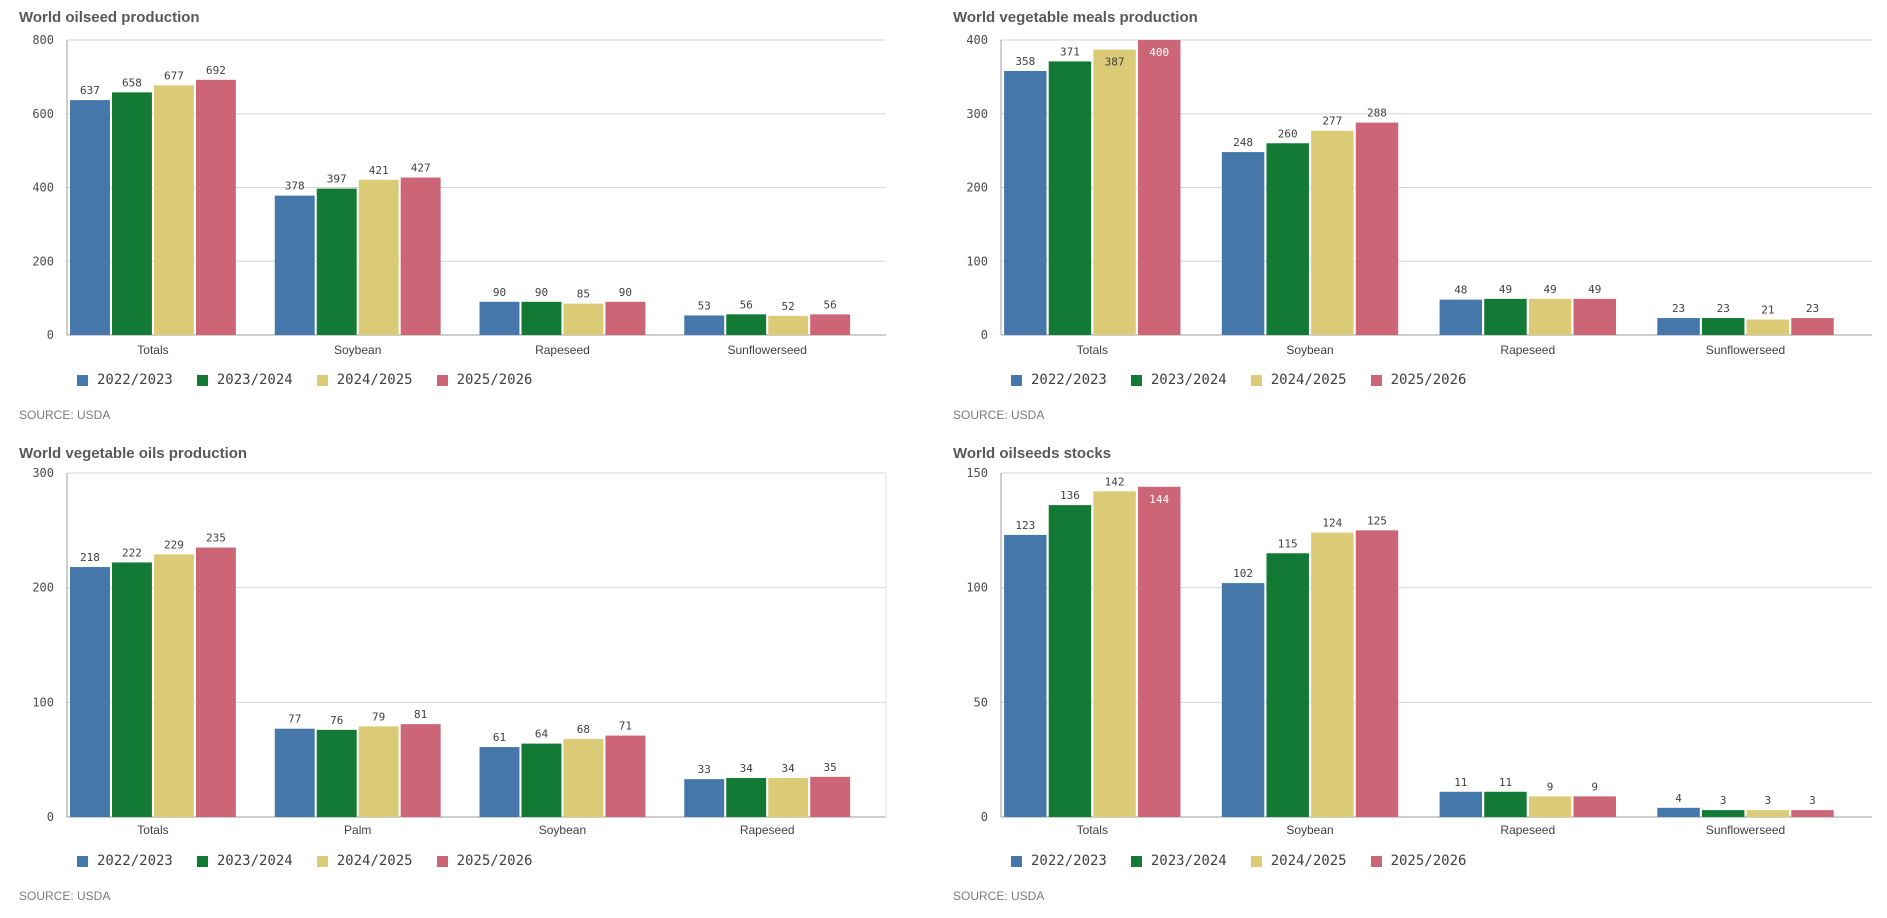  What do you see at coordinates (1332, 523) in the screenshot?
I see `data-label: 124` at bounding box center [1332, 523].